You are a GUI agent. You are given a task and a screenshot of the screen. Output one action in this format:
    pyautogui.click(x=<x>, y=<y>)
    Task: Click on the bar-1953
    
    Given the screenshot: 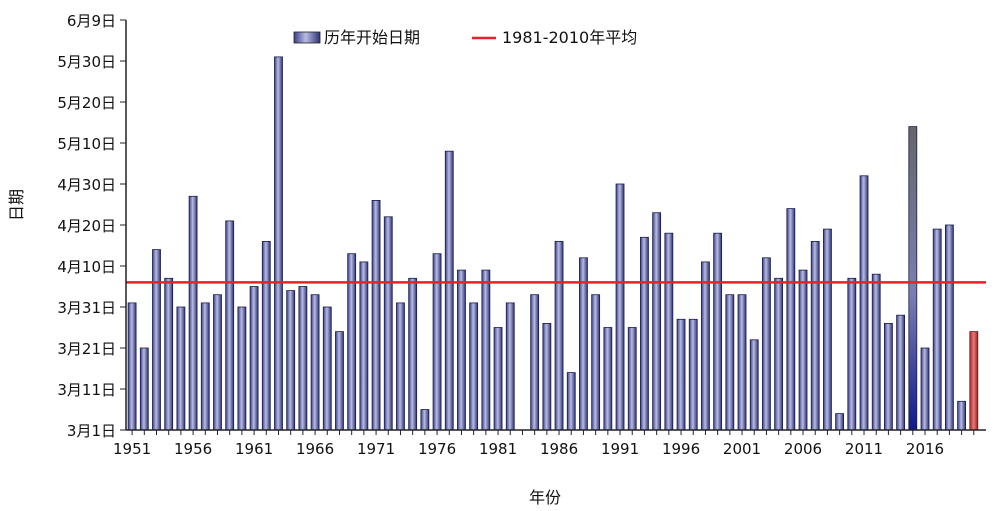 What is the action you would take?
    pyautogui.click(x=156, y=340)
    